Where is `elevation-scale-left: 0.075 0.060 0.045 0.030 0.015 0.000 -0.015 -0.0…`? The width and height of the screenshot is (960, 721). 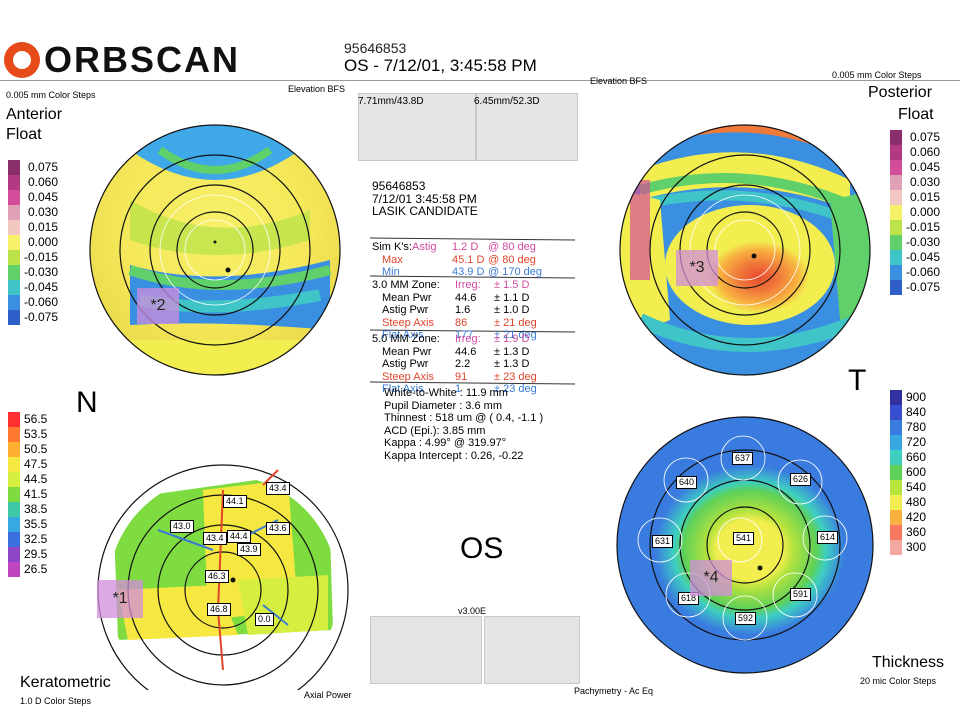
elevation-scale-left: 0.075 0.060 0.045 0.030 0.015 0.000 -0.015 -0.0… is located at coordinates (33, 242).